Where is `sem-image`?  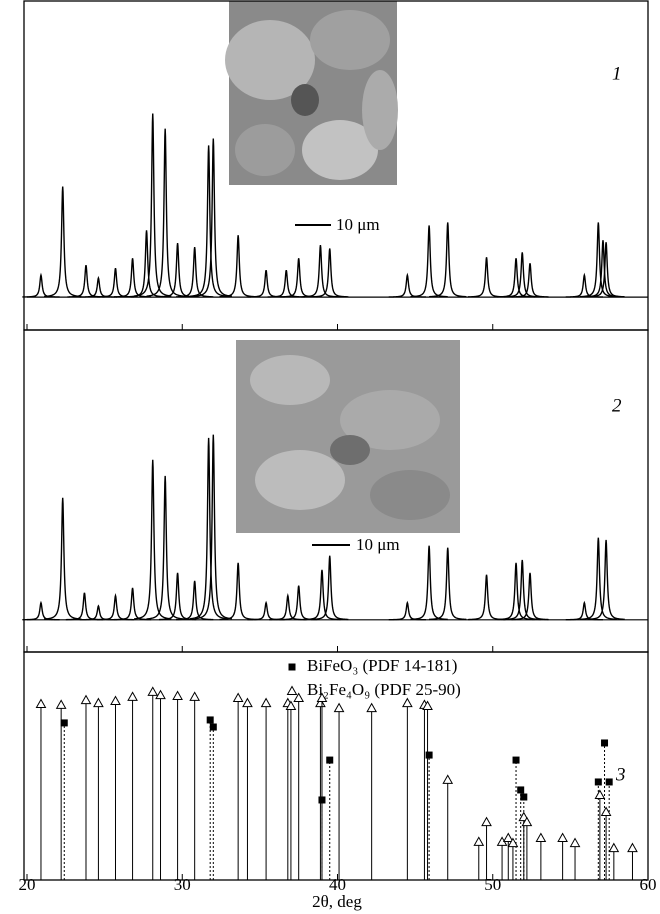 sem-image is located at coordinates (311, 93).